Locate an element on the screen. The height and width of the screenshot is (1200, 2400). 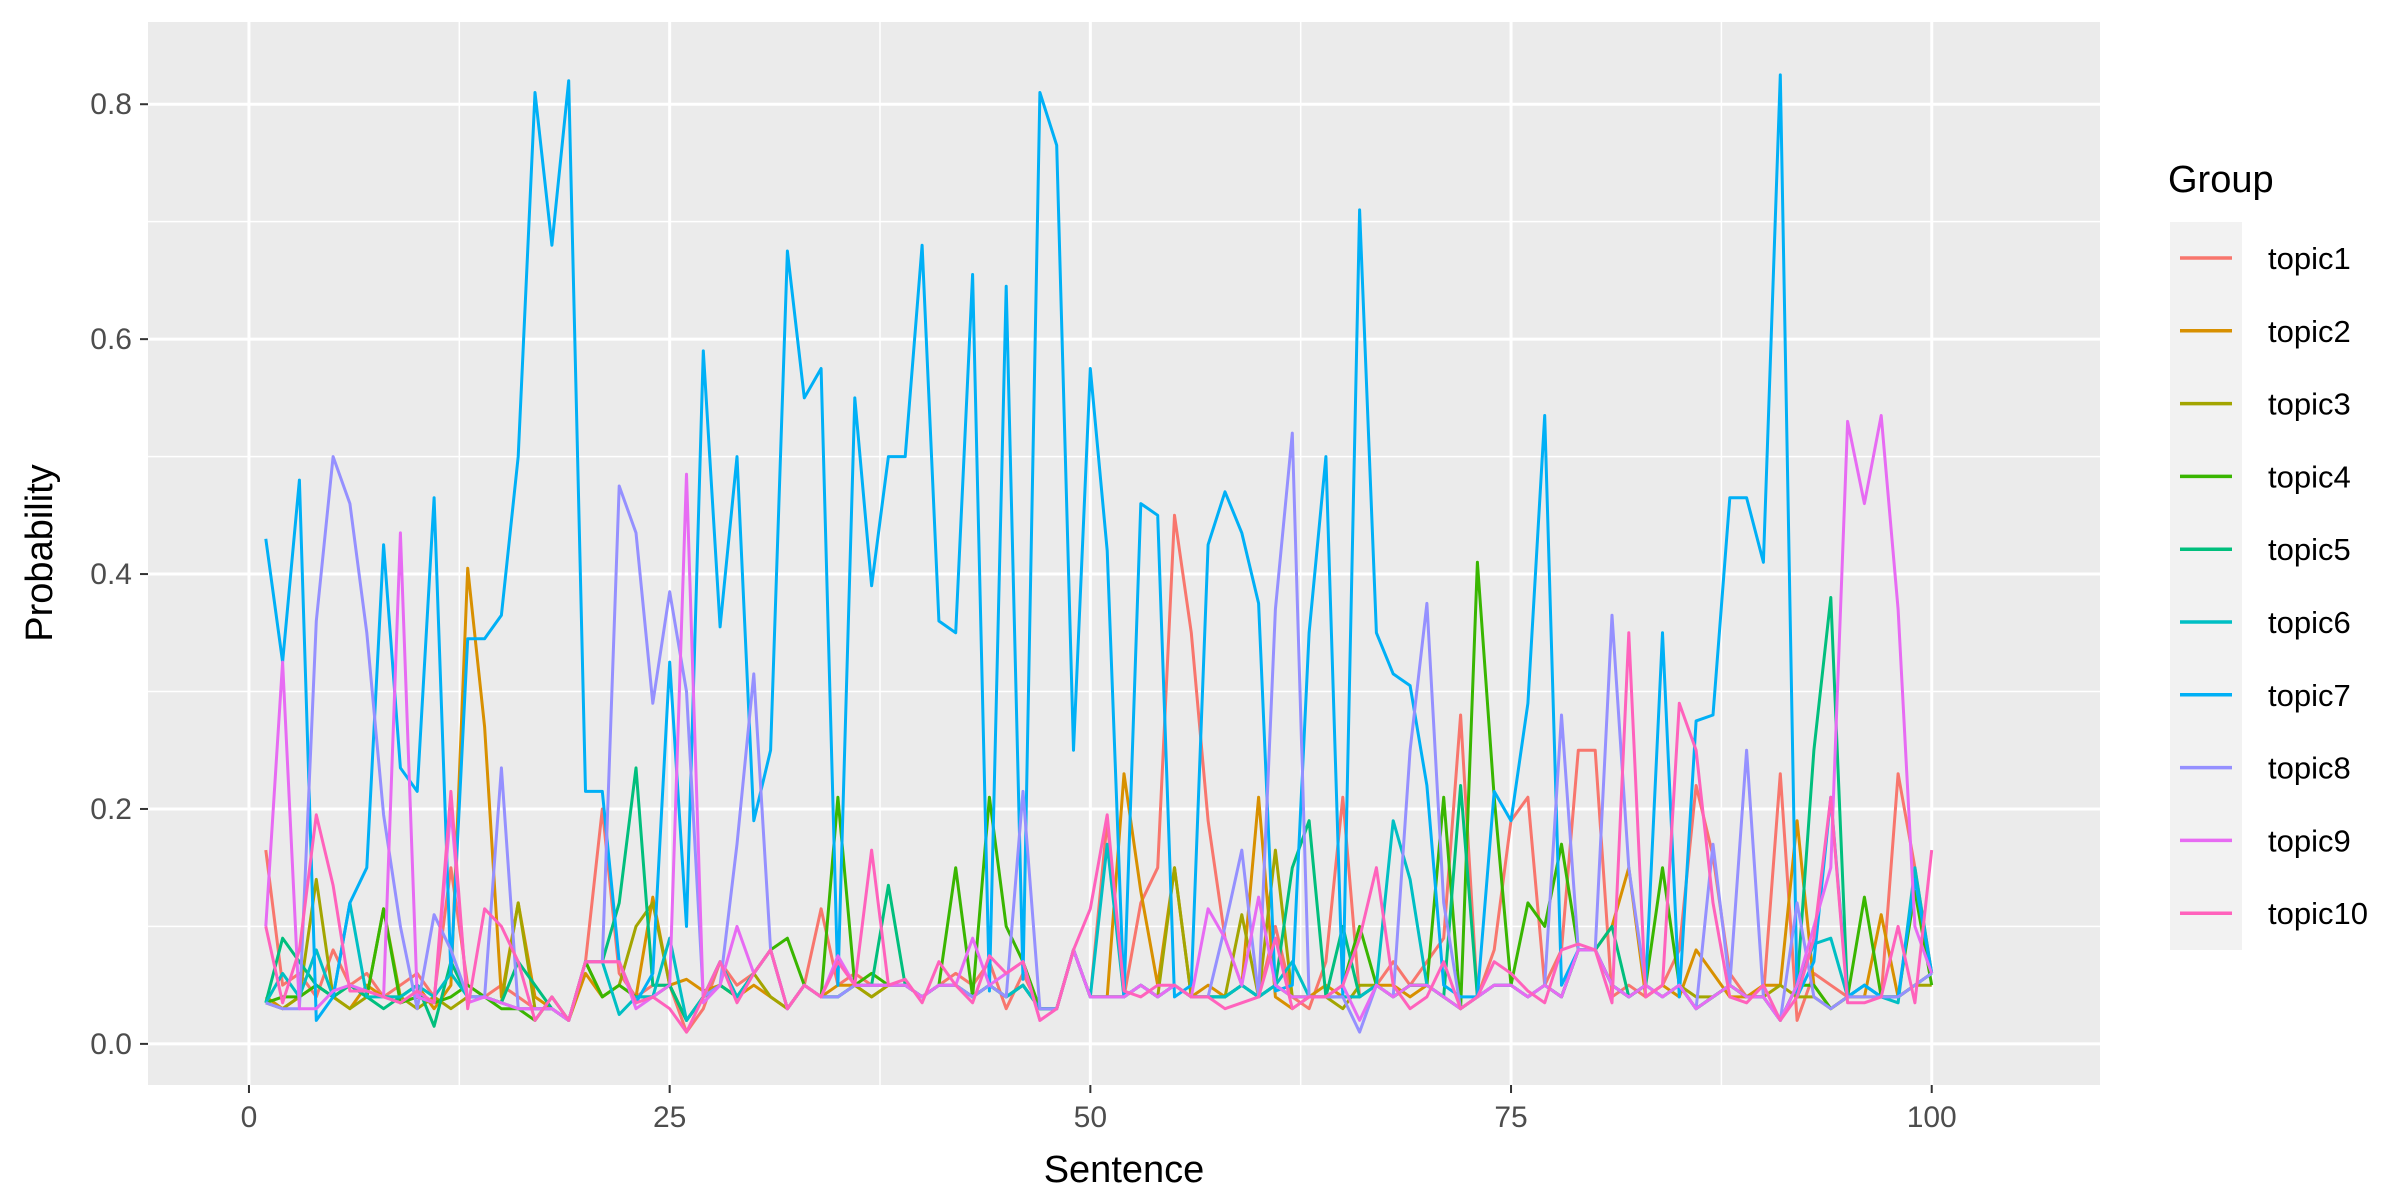
legend-label-topic1: topic1 is located at coordinates (2309, 258).